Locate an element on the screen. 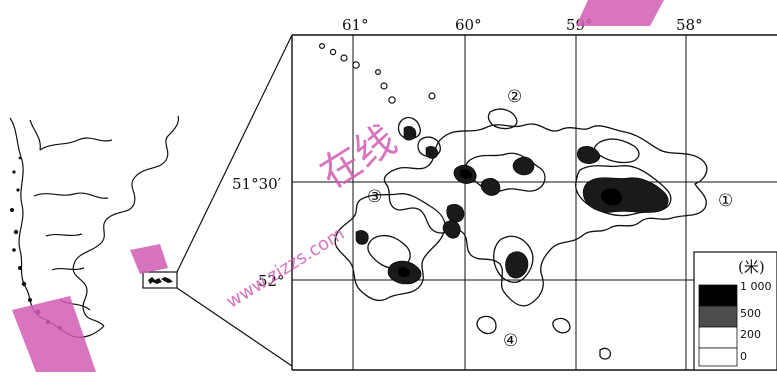 This screenshot has height=377, width=777. watermark-cn: 在线 is located at coordinates (358, 157).